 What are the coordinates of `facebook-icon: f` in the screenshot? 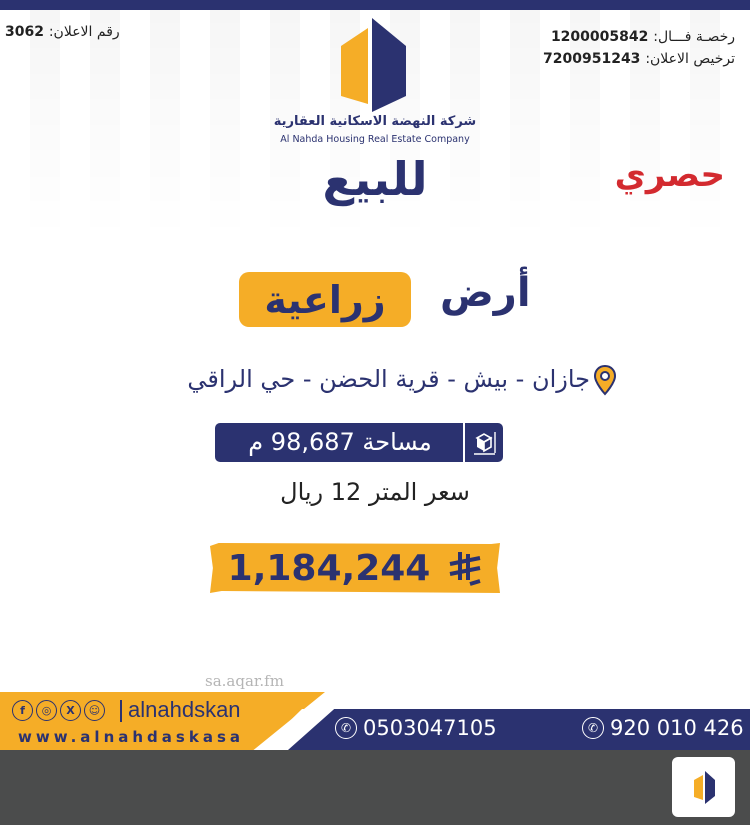 It's located at (22, 710).